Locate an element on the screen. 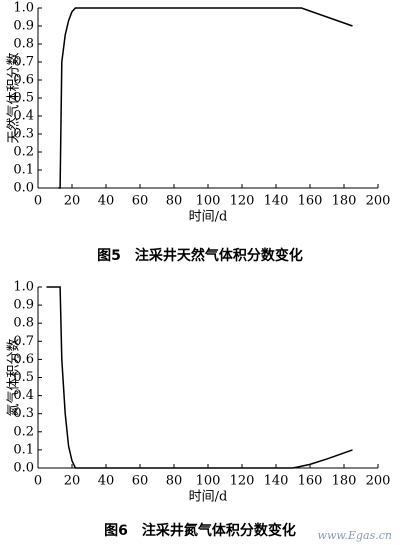 The height and width of the screenshot is (545, 400). caption: 图6 注采井氮气体积分数变化 is located at coordinates (200, 530).